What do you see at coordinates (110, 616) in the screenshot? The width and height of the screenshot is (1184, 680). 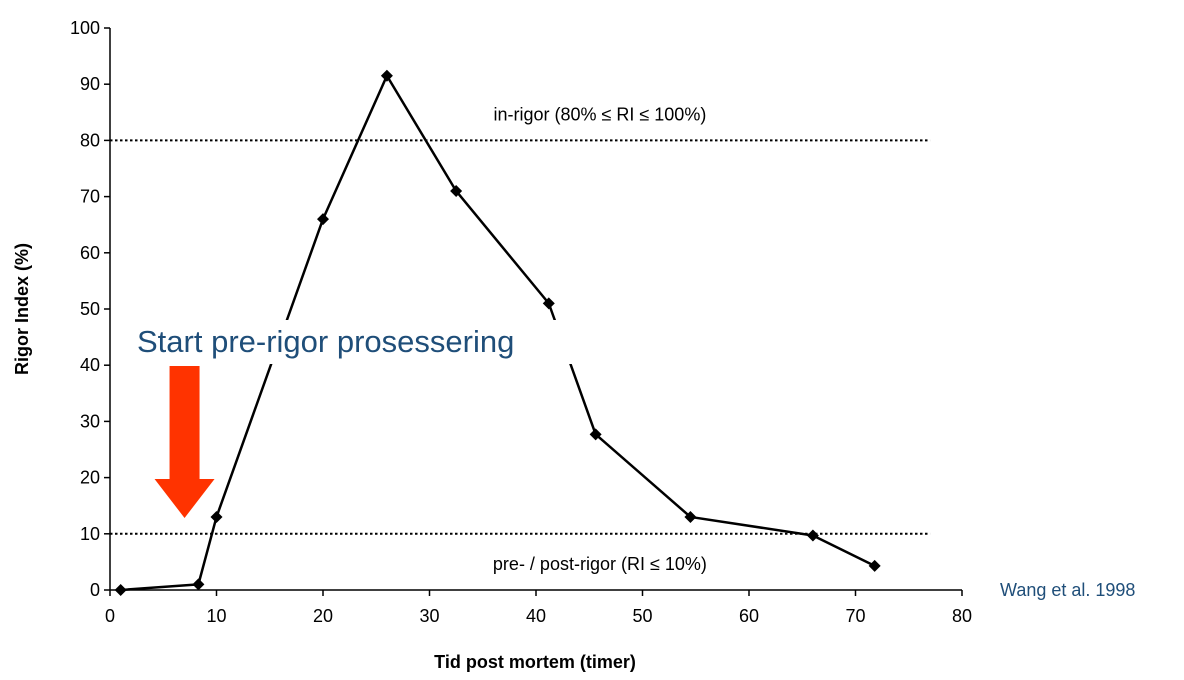 I see `x-tick-label: 0` at bounding box center [110, 616].